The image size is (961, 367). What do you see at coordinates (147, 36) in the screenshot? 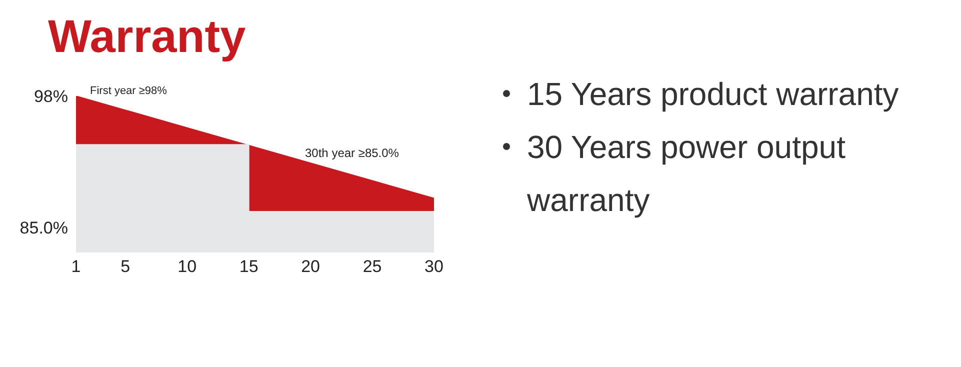
I see `chart-title: Warranty` at bounding box center [147, 36].